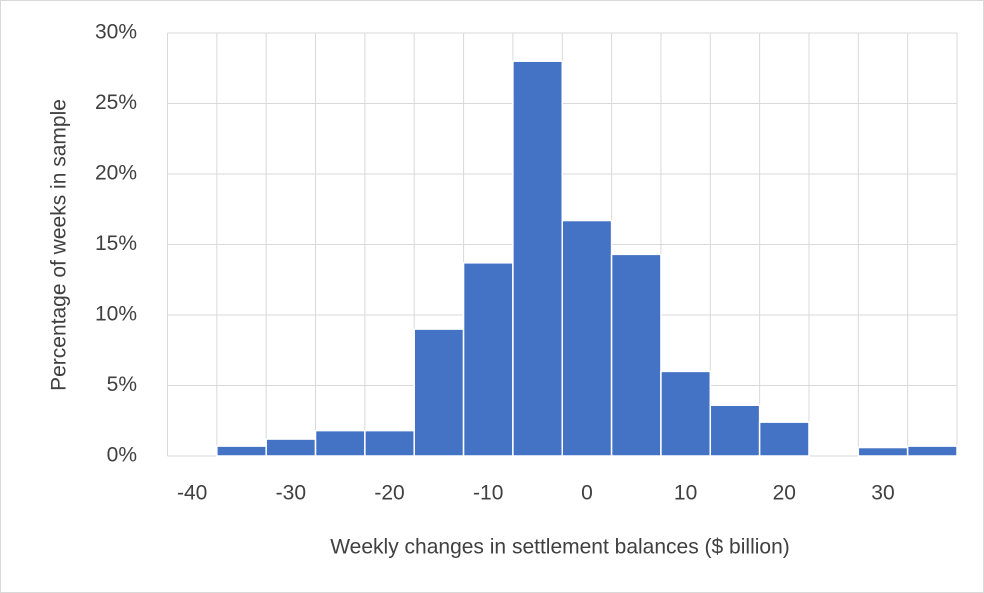 Image resolution: width=984 pixels, height=593 pixels. What do you see at coordinates (116, 32) in the screenshot?
I see `y-tick-label: 30%` at bounding box center [116, 32].